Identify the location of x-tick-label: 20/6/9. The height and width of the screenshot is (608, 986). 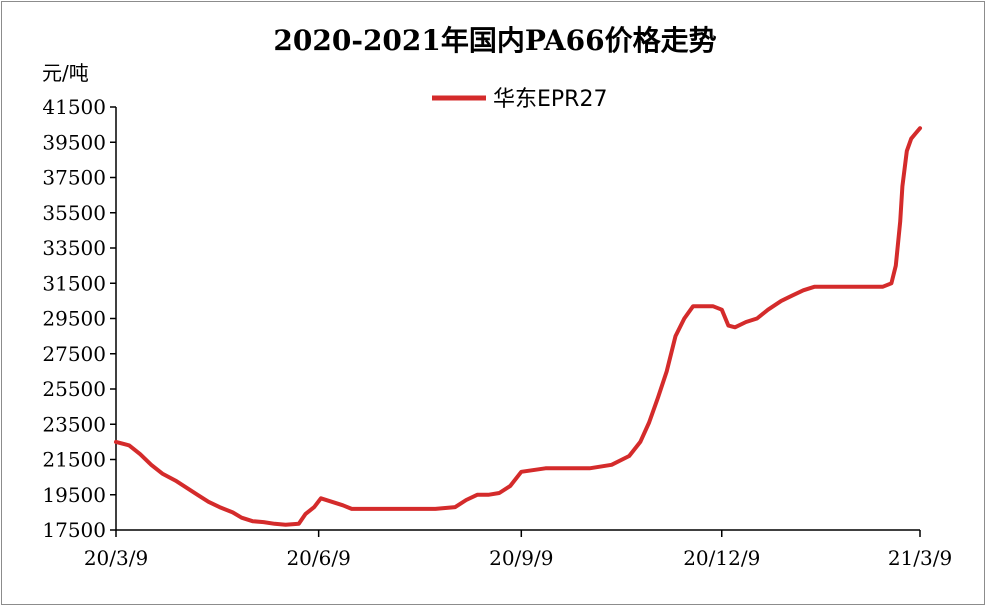
(318, 558).